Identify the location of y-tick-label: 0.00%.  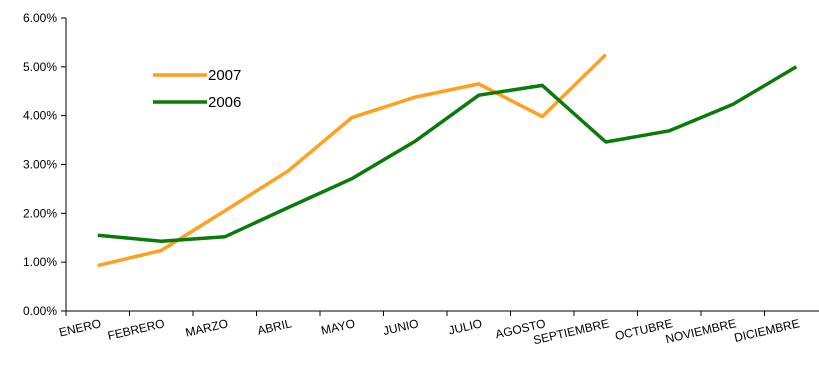
(40, 311).